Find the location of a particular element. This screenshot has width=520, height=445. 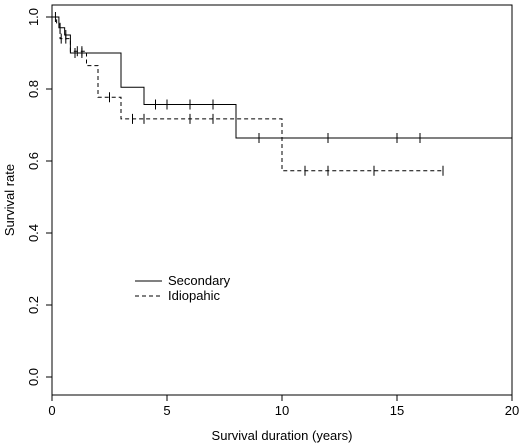

x-tick-label: 5 is located at coordinates (166, 410).